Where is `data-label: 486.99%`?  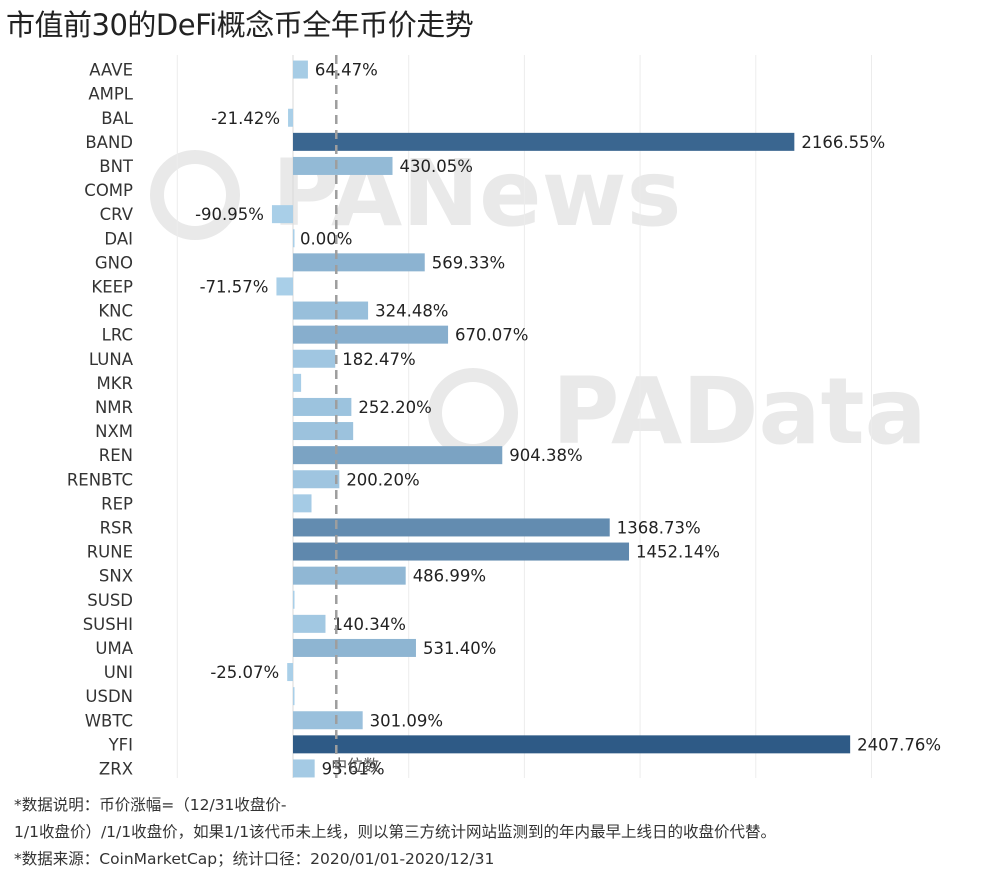
data-label: 486.99% is located at coordinates (449, 576).